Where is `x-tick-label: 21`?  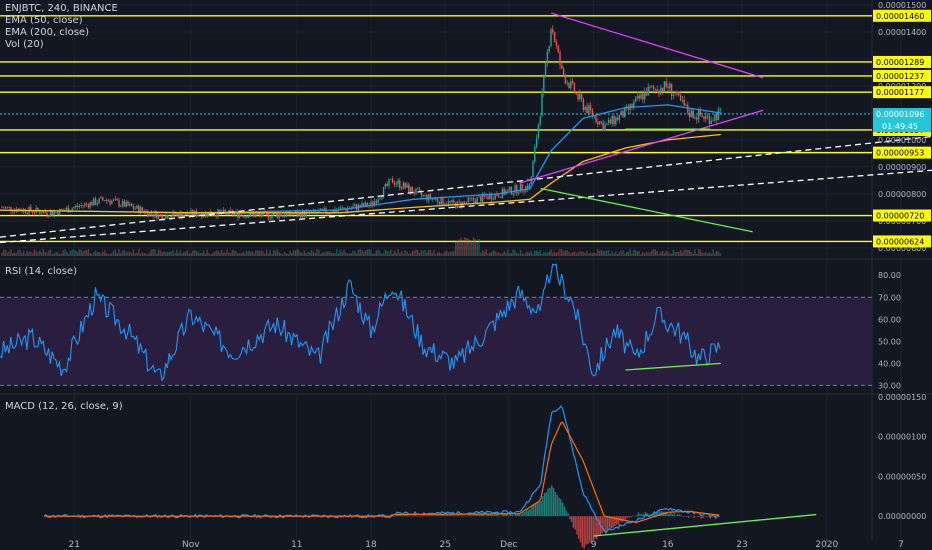
x-tick-label: 21 is located at coordinates (73, 545).